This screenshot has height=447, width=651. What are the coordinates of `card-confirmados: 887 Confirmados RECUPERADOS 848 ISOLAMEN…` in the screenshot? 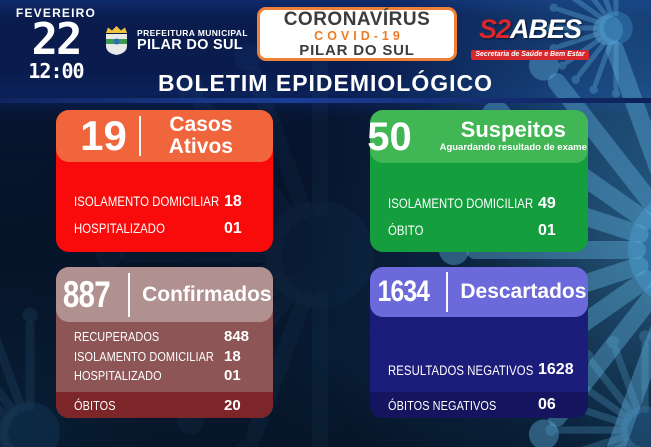 It's located at (164, 342).